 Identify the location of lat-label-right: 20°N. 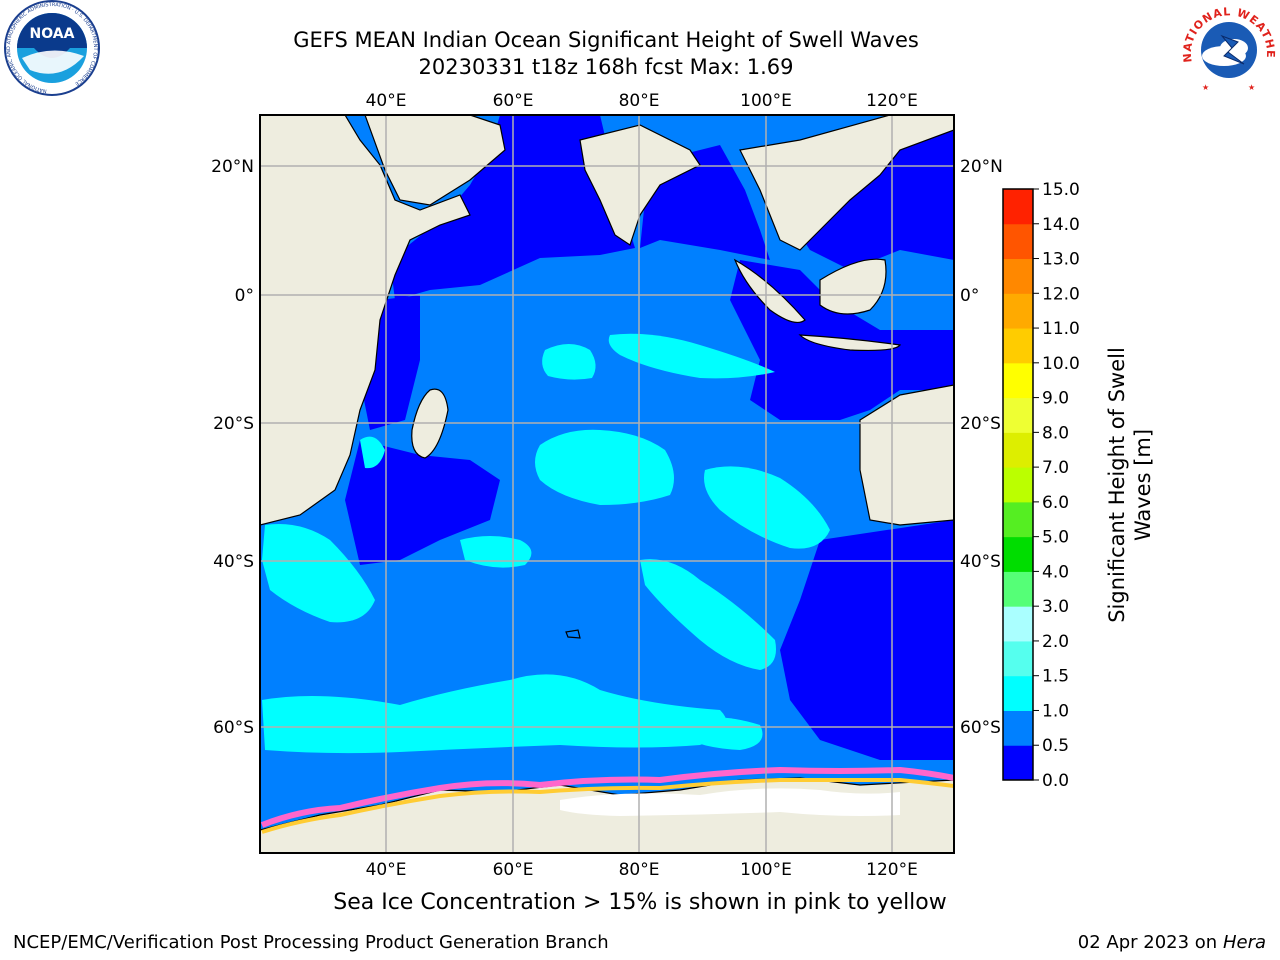
(981, 167).